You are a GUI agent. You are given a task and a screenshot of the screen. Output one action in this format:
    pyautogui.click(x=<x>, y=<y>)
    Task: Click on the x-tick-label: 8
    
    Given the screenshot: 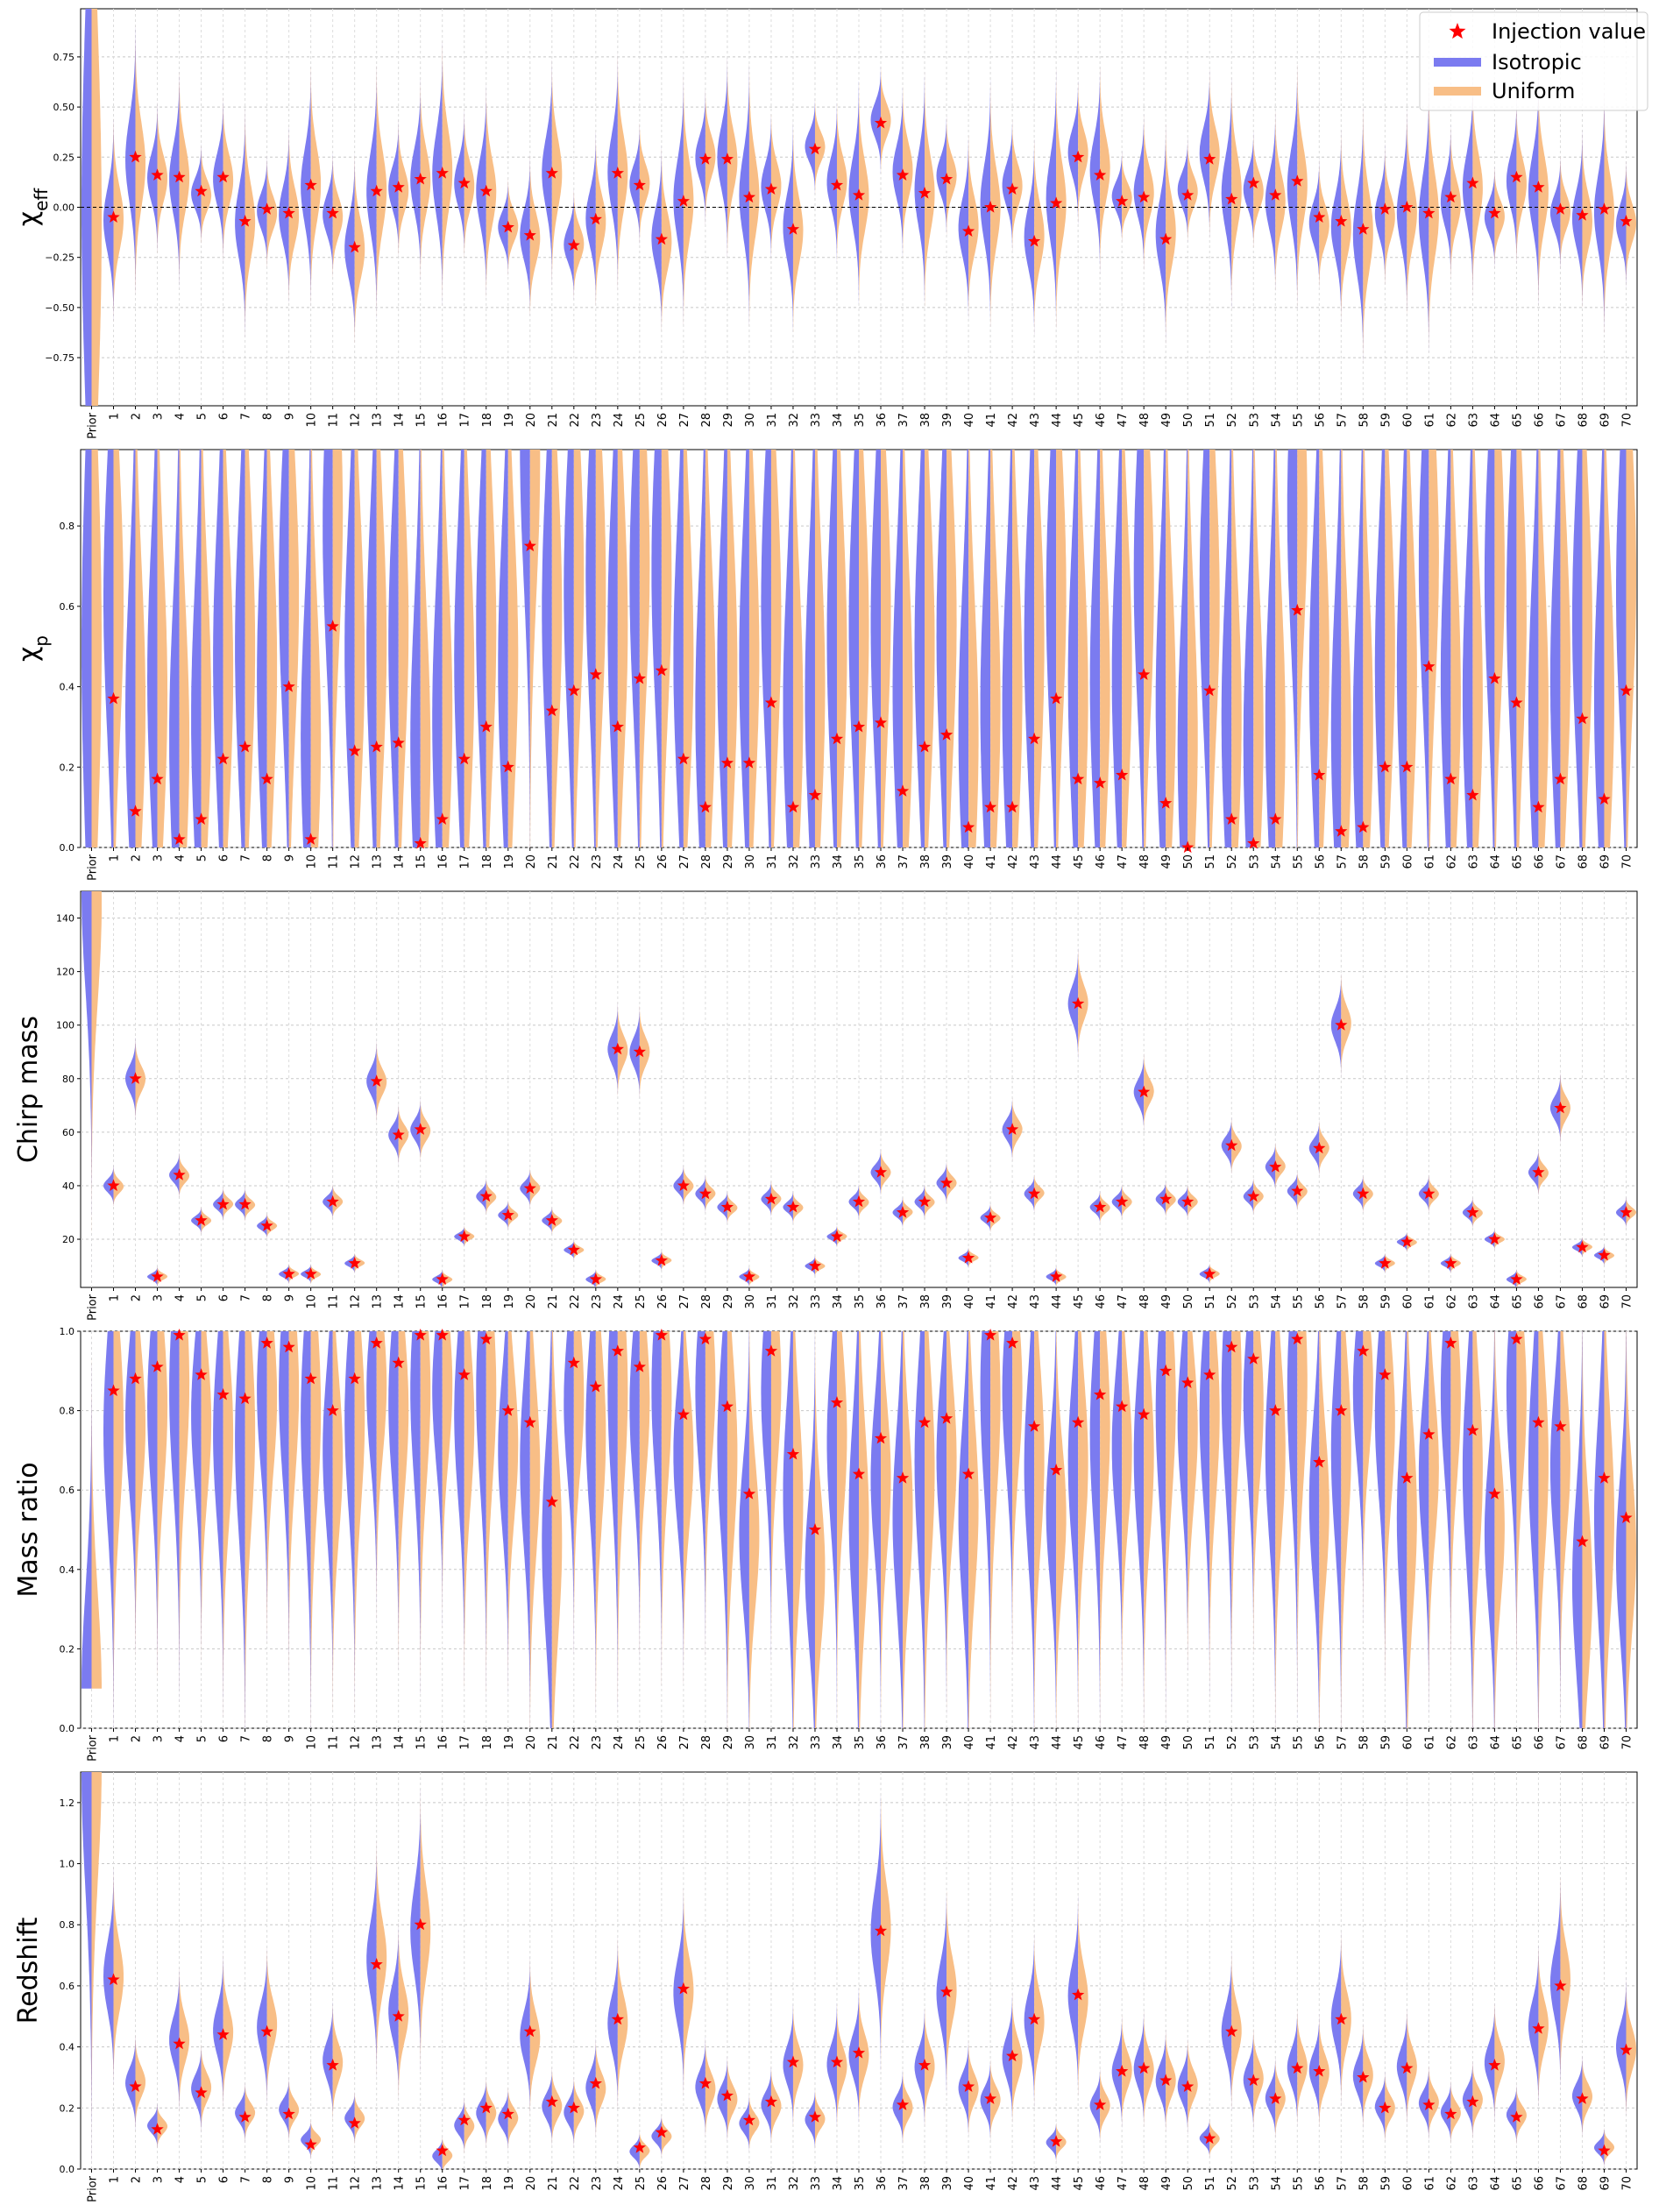 What is the action you would take?
    pyautogui.click(x=268, y=2179)
    